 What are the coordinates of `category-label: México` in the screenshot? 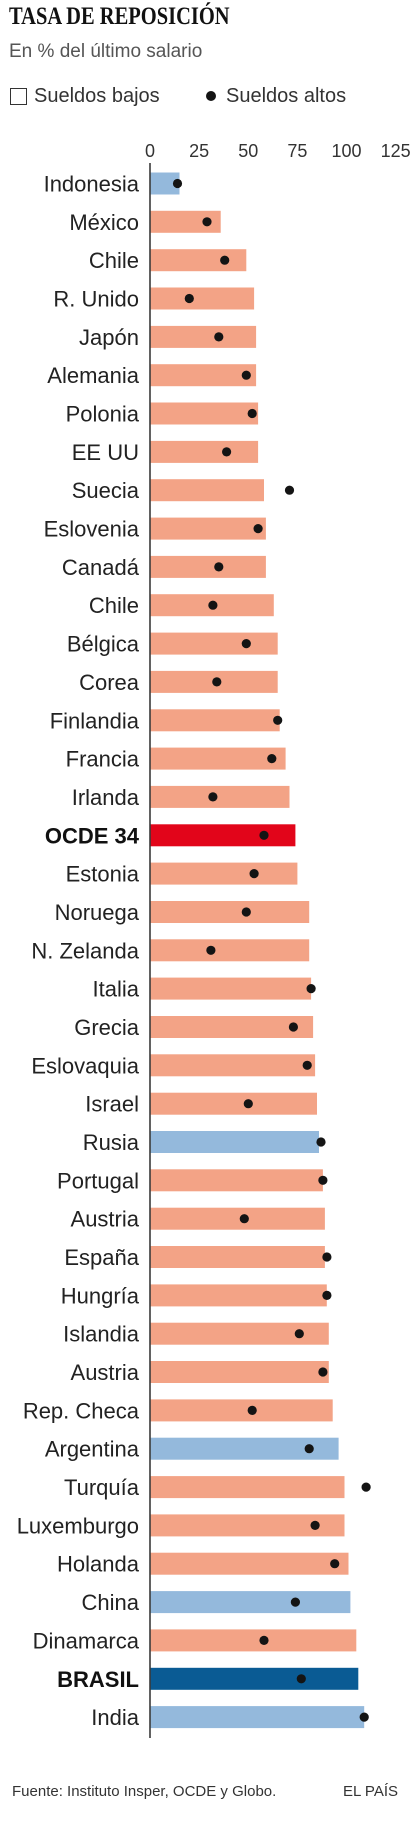 It's located at (104, 222).